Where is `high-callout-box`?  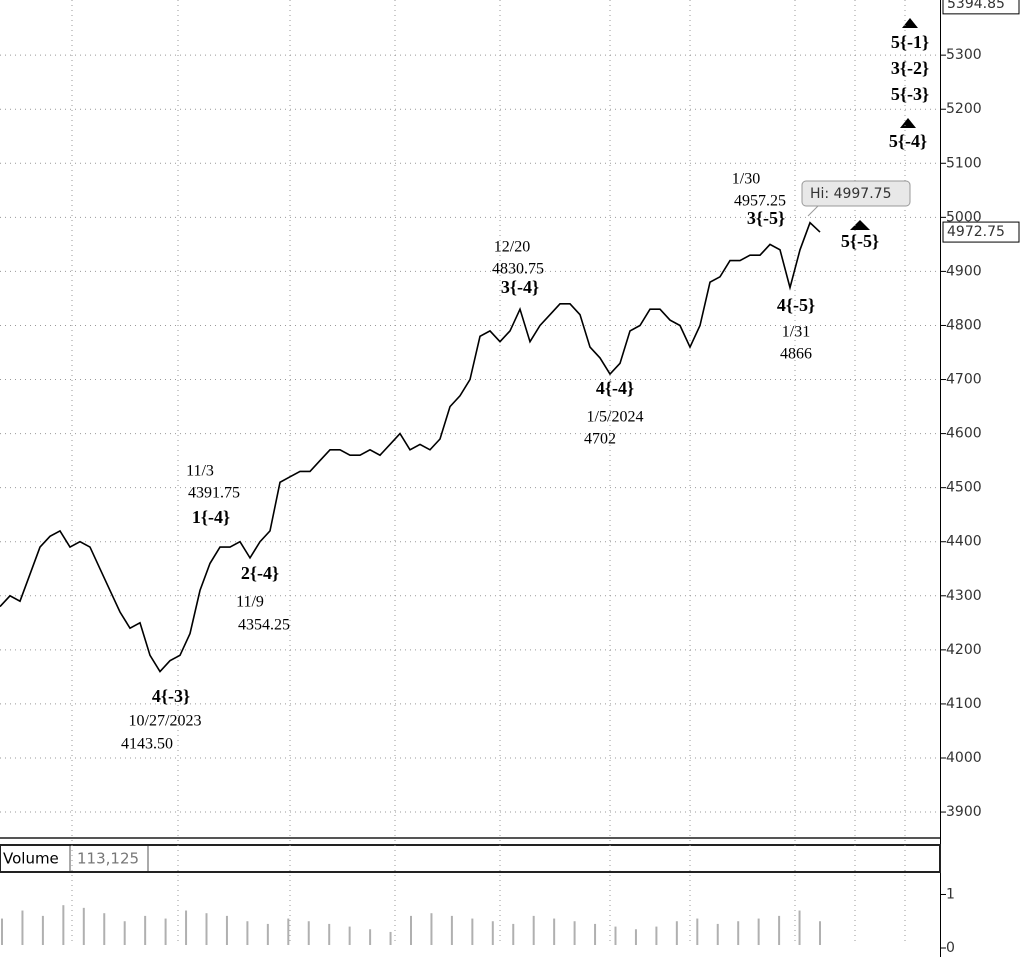 high-callout-box is located at coordinates (856, 193).